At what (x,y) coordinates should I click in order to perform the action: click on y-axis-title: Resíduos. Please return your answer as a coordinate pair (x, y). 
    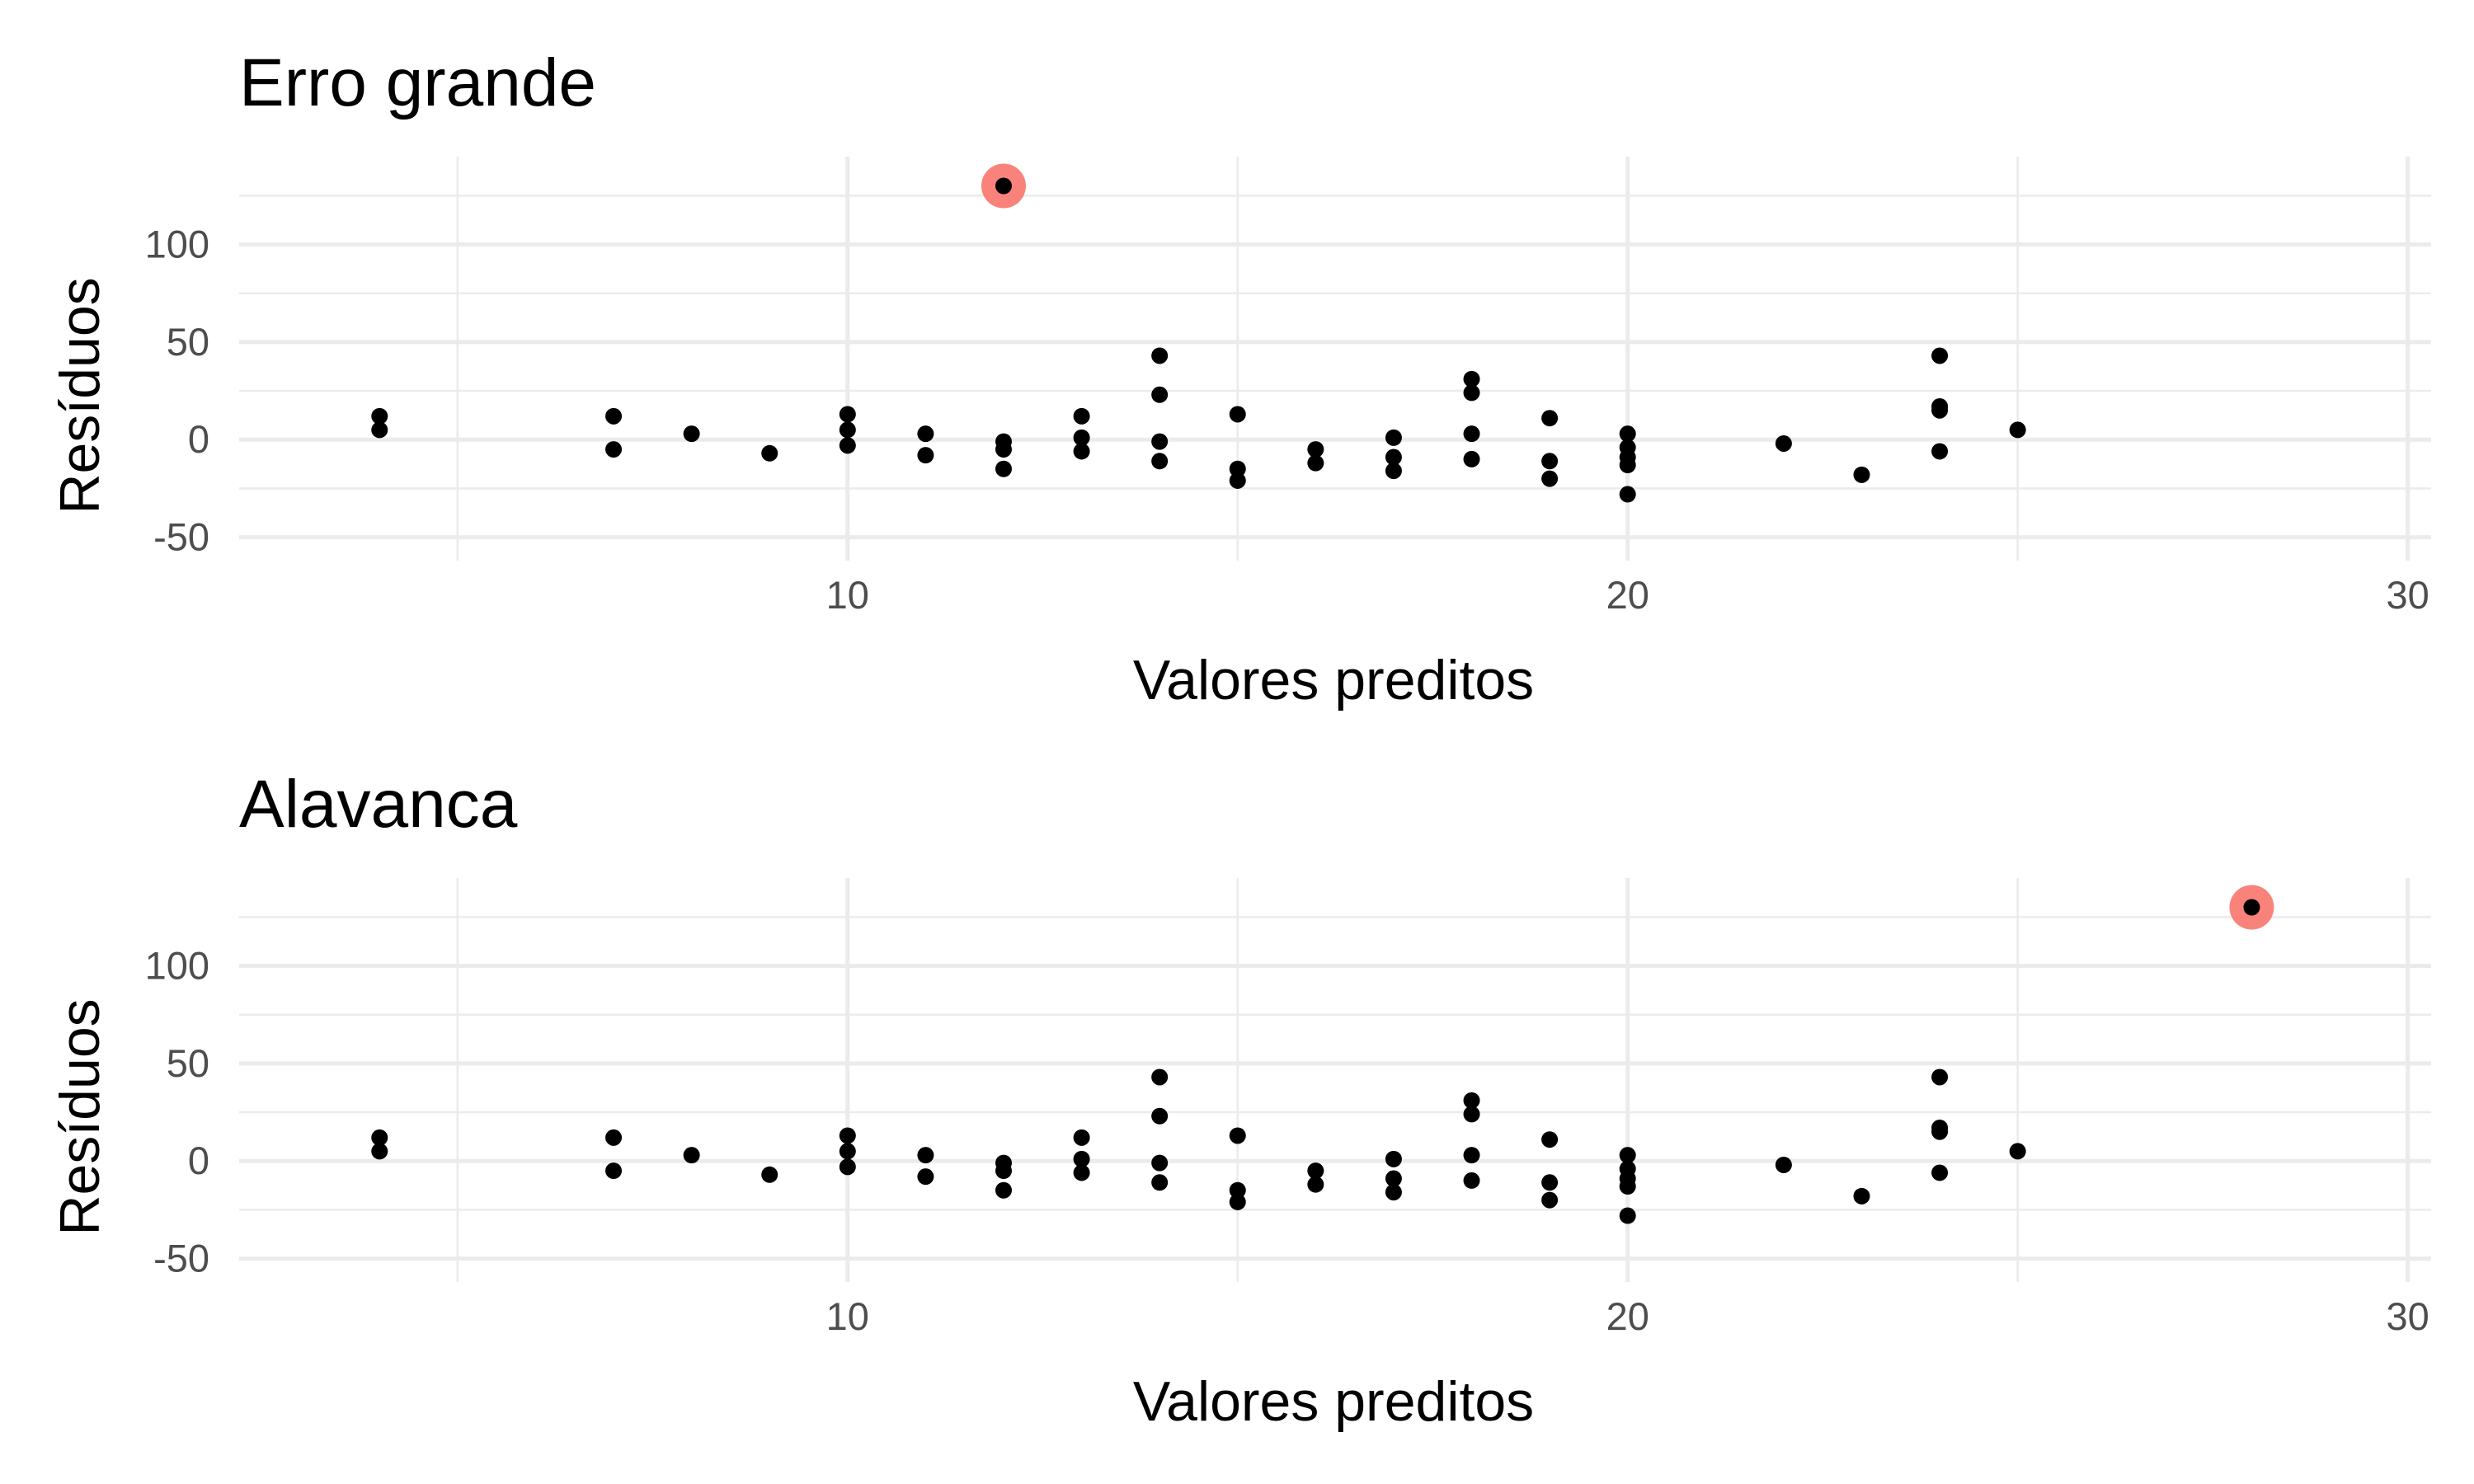
    Looking at the image, I should click on (80, 395).